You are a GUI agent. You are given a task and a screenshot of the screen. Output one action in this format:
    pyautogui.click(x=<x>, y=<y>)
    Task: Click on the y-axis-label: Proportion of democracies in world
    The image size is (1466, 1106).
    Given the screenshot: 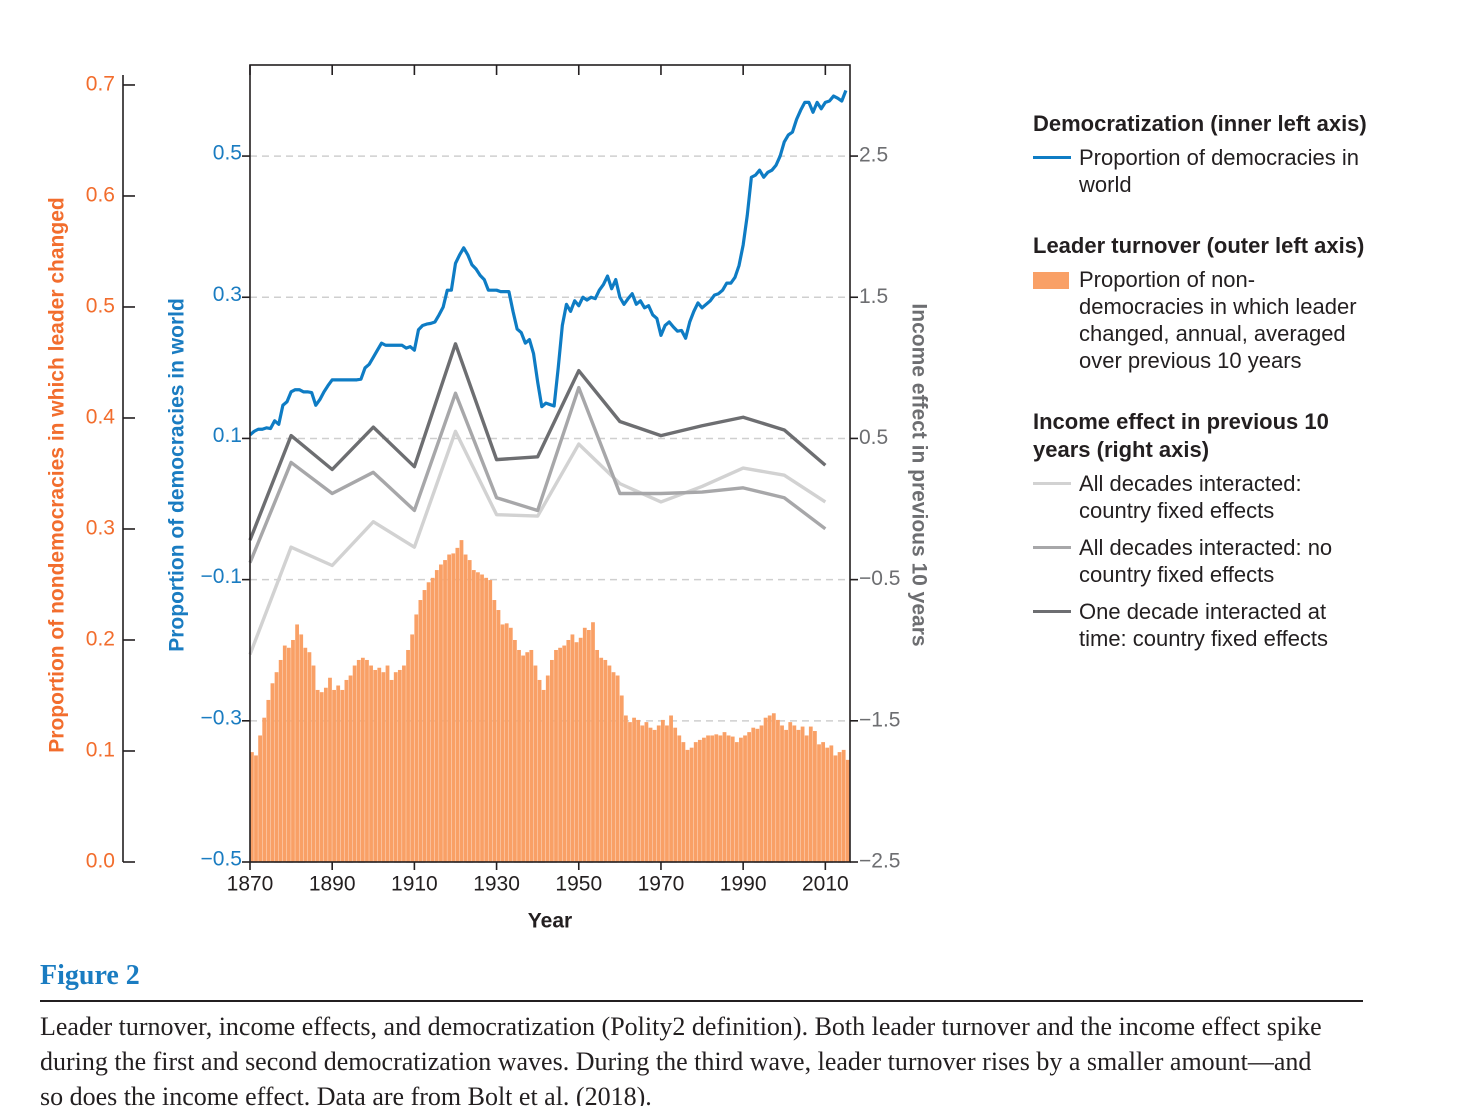 What is the action you would take?
    pyautogui.click(x=177, y=475)
    